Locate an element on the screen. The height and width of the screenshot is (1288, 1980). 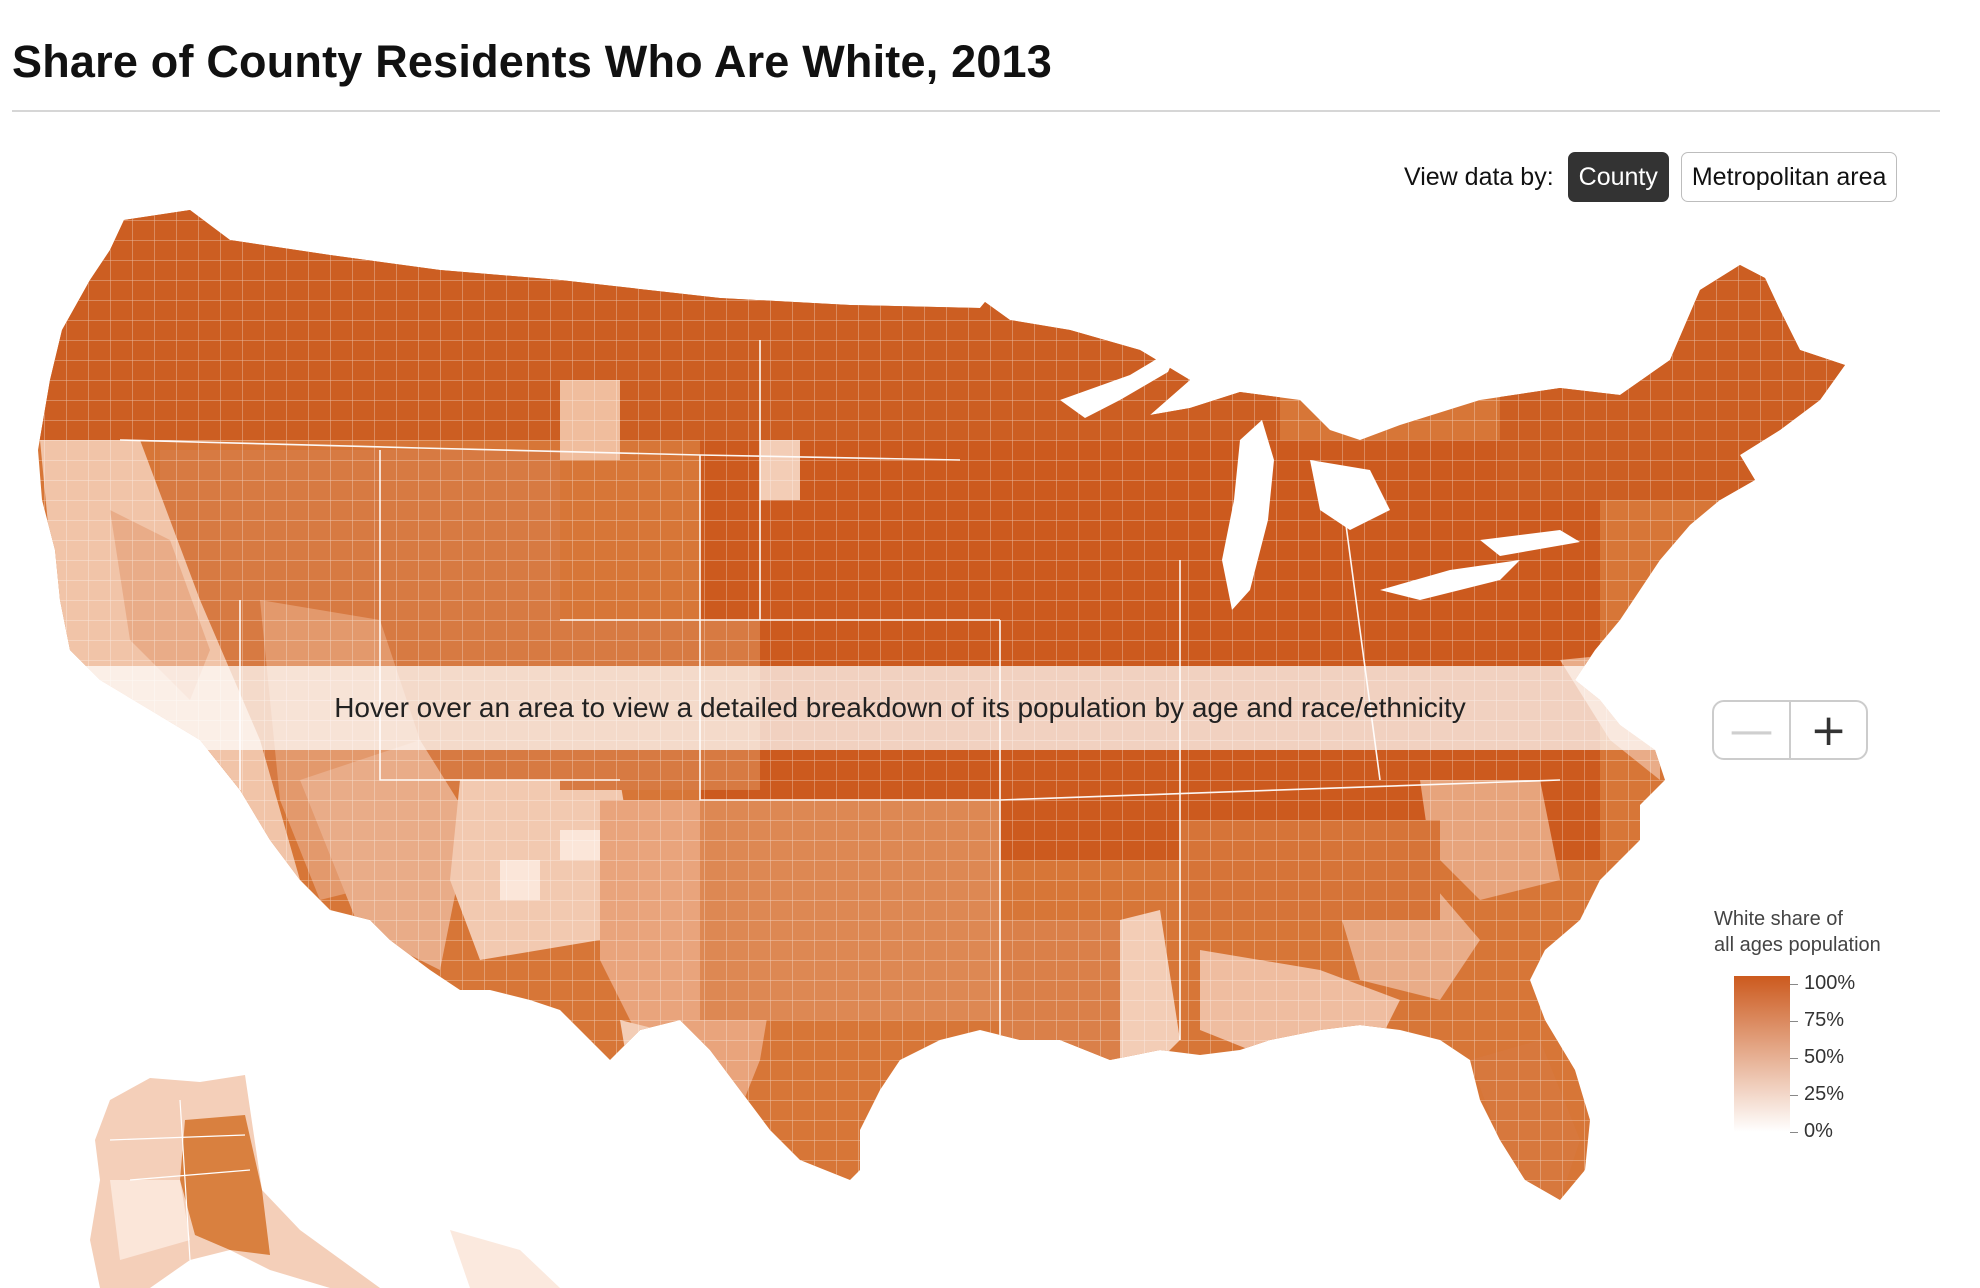
legend-tick-label: 25% is located at coordinates (1824, 1094).